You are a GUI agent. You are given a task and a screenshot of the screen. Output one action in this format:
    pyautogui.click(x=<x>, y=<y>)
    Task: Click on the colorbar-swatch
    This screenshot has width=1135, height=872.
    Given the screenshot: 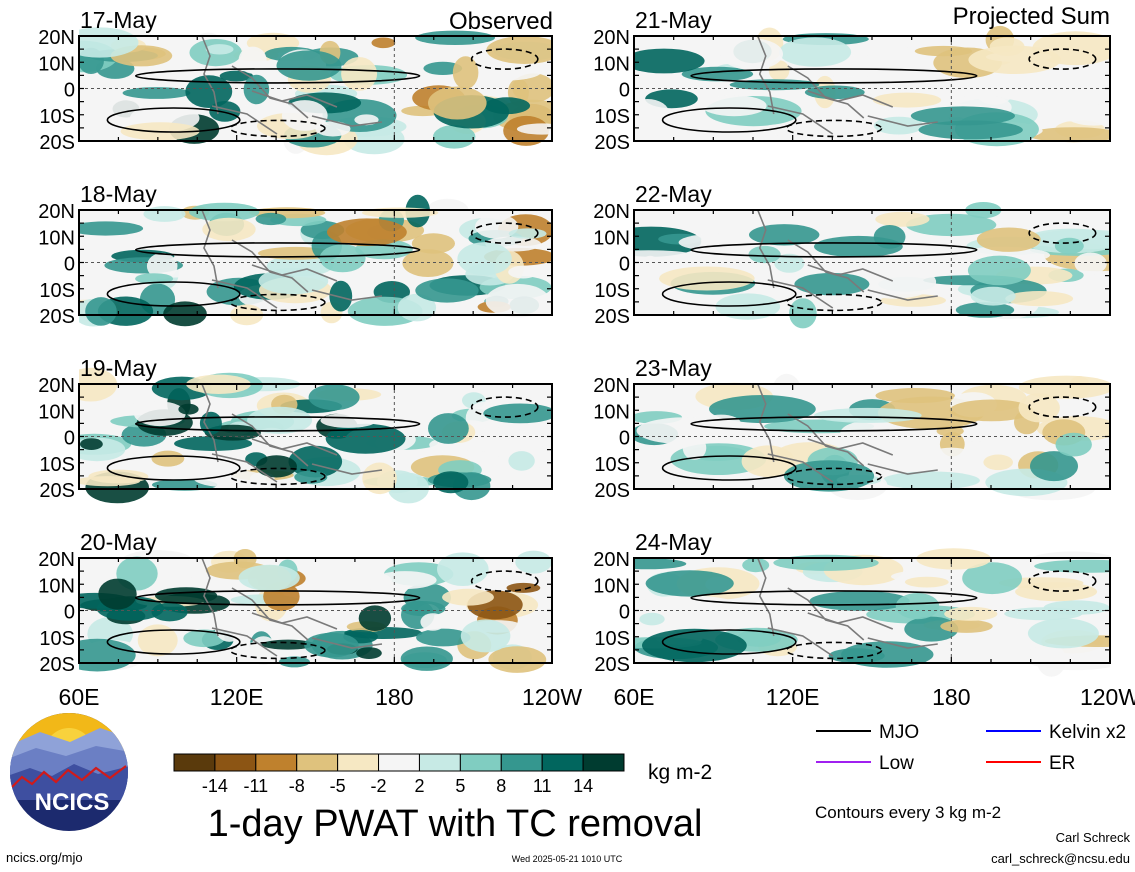 What is the action you would take?
    pyautogui.click(x=235, y=762)
    